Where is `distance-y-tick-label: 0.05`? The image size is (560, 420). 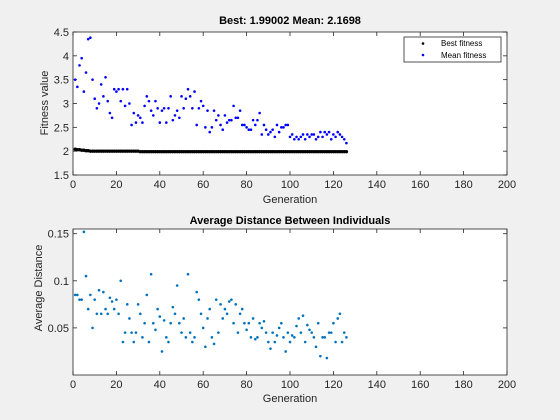
distance-y-tick-label: 0.05 is located at coordinates (58, 329).